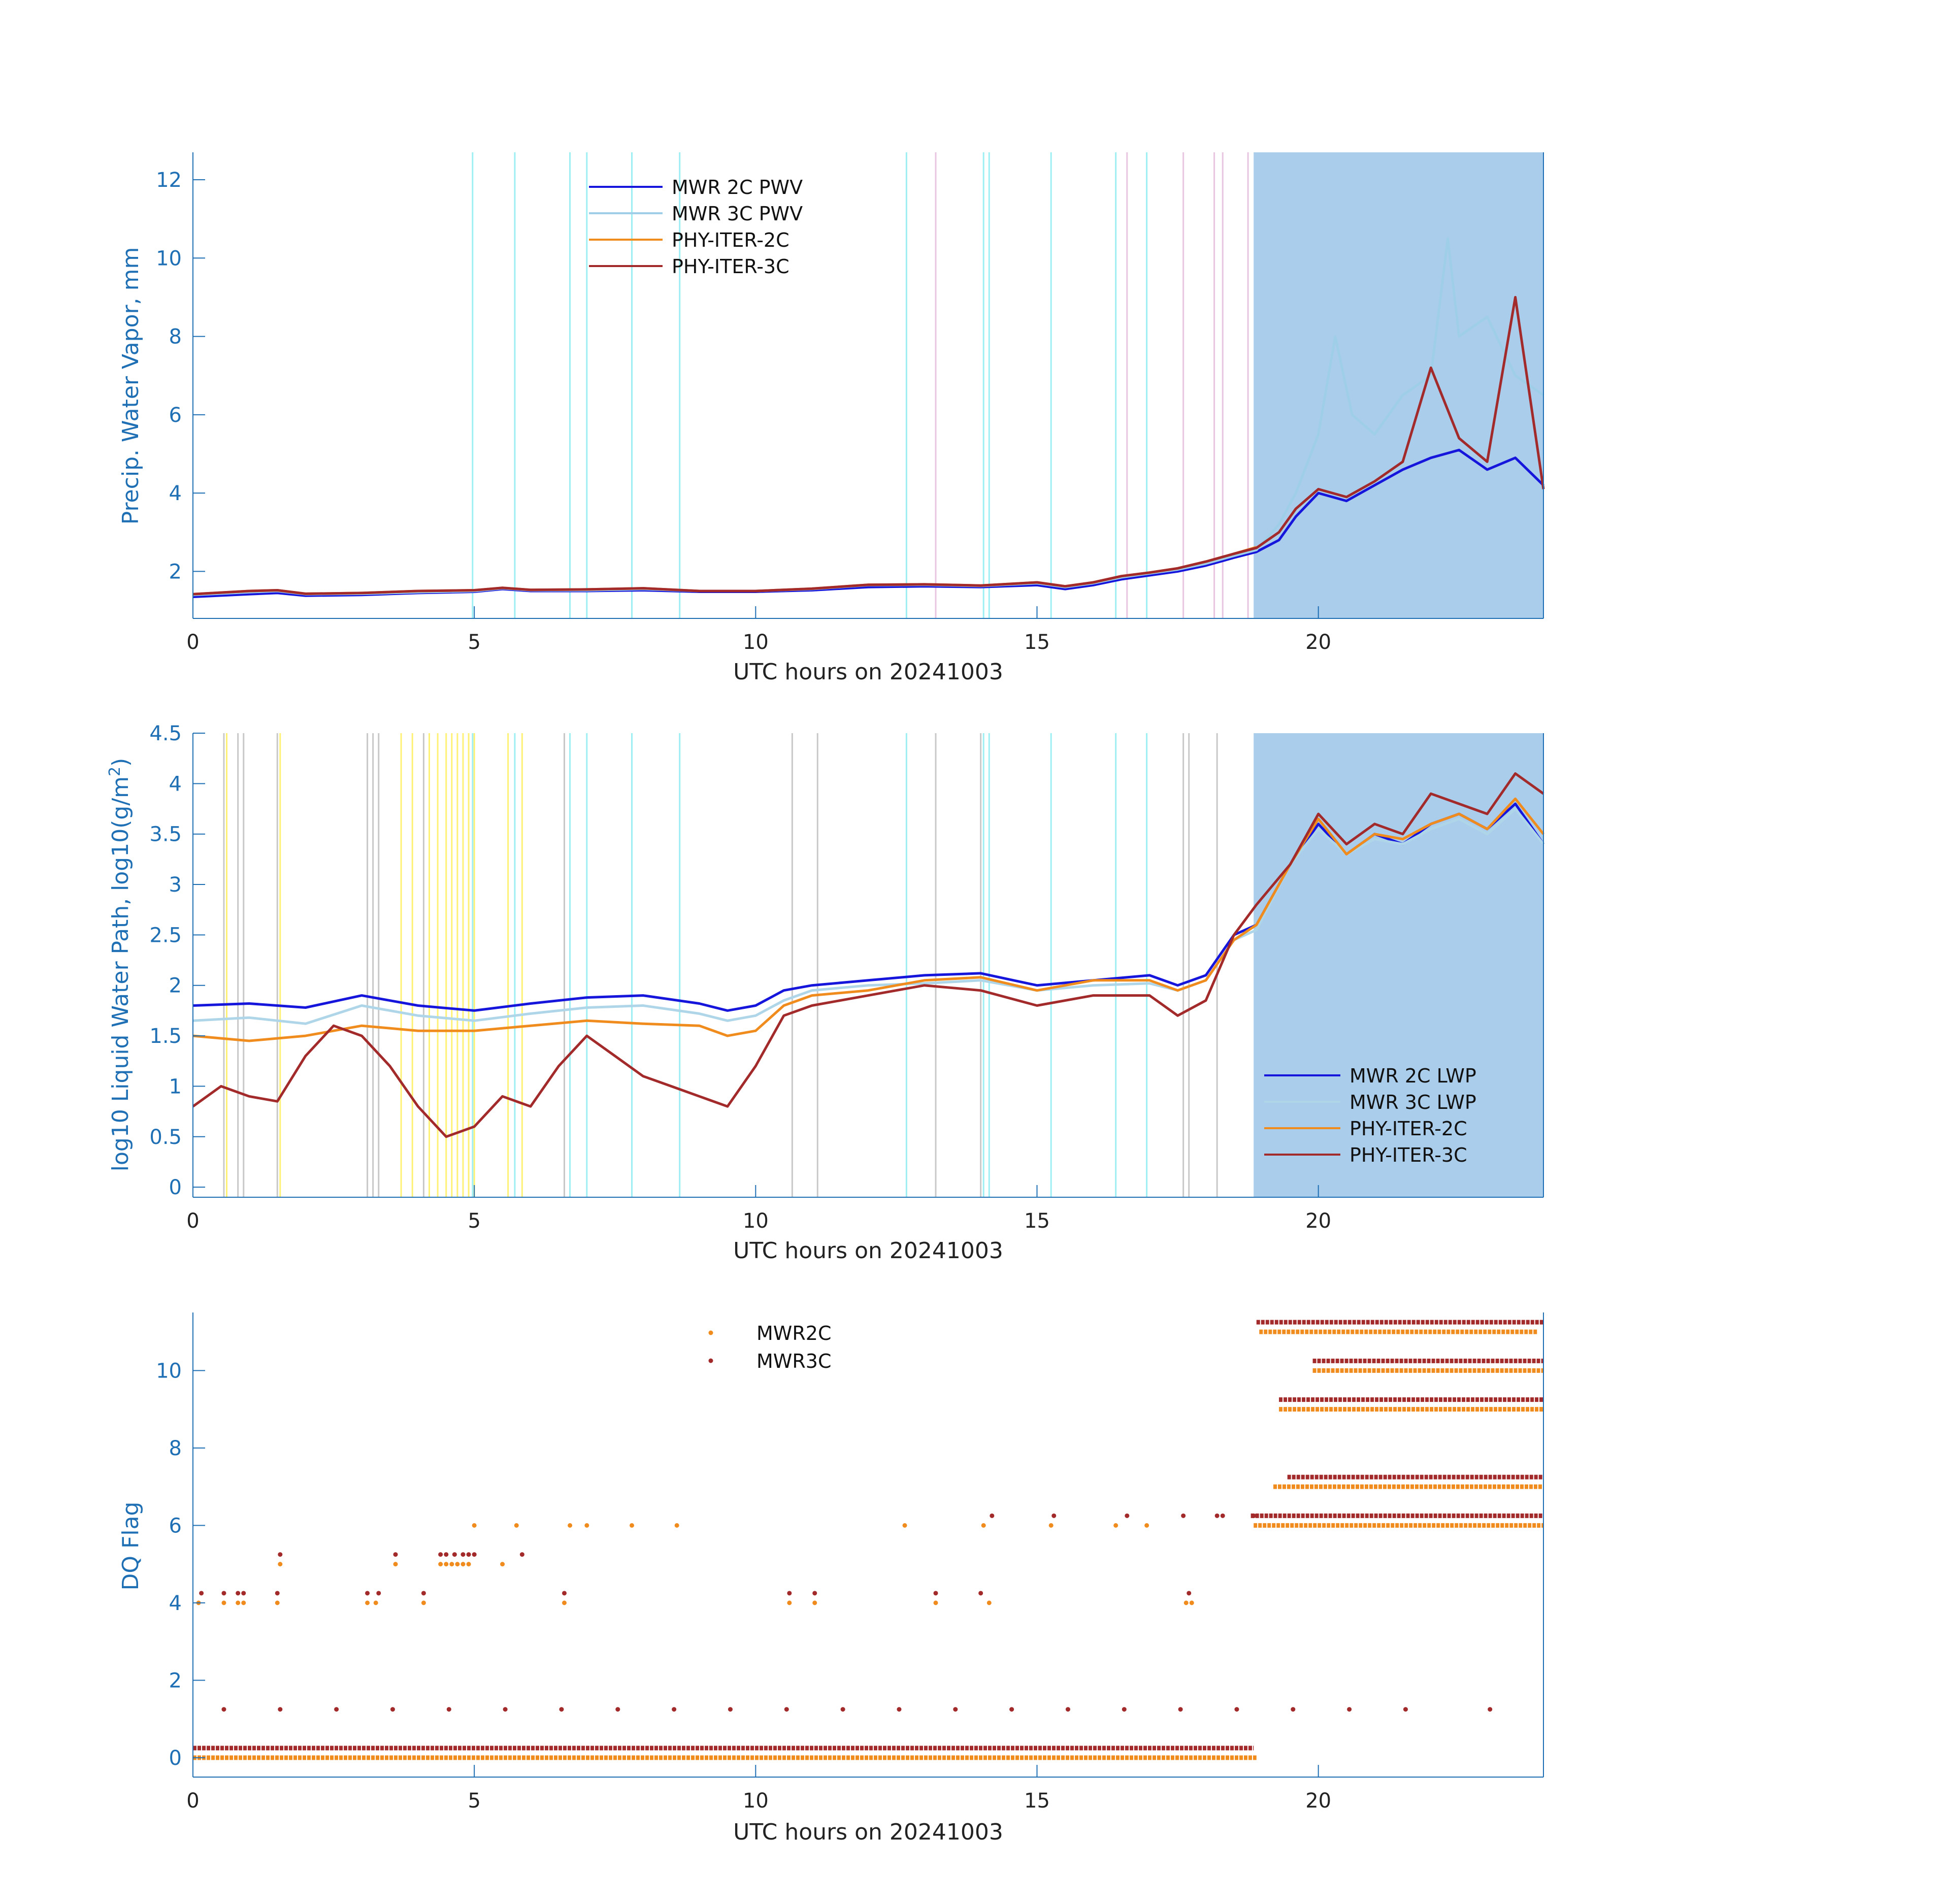 The width and height of the screenshot is (1942, 1904). What do you see at coordinates (192, 643) in the screenshot?
I see `x-tick-label: 0` at bounding box center [192, 643].